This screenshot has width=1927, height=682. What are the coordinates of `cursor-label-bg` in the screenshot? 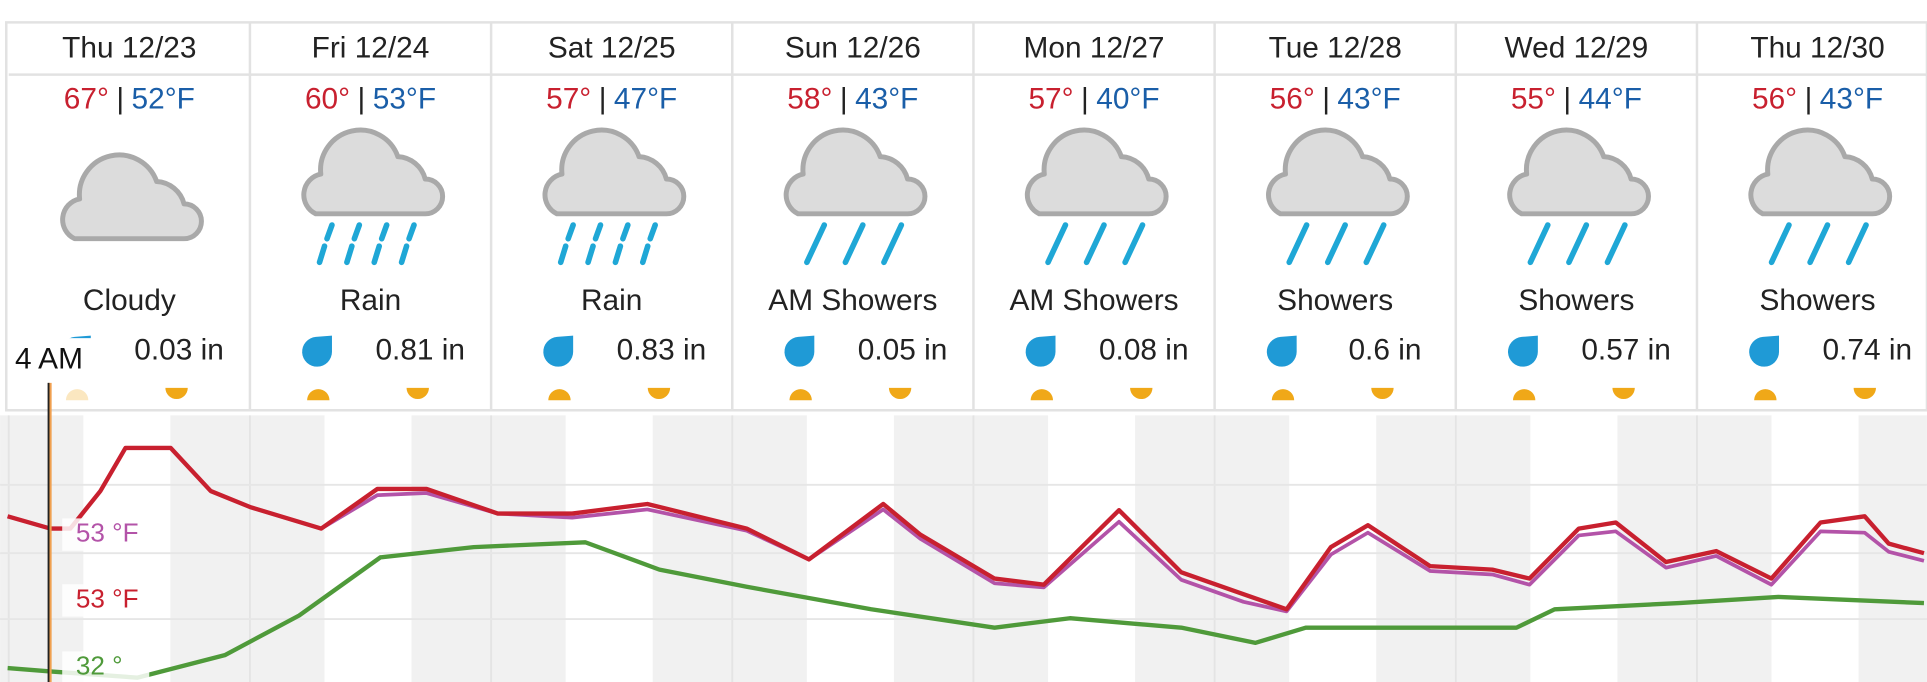 It's located at (52, 359).